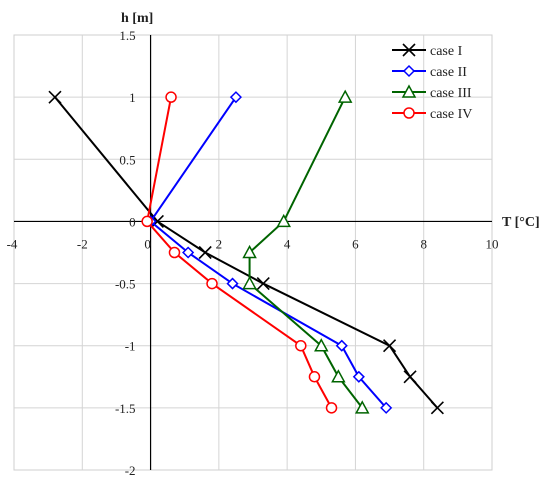 The width and height of the screenshot is (550, 485). What do you see at coordinates (492, 243) in the screenshot?
I see `x-tick-label: 10` at bounding box center [492, 243].